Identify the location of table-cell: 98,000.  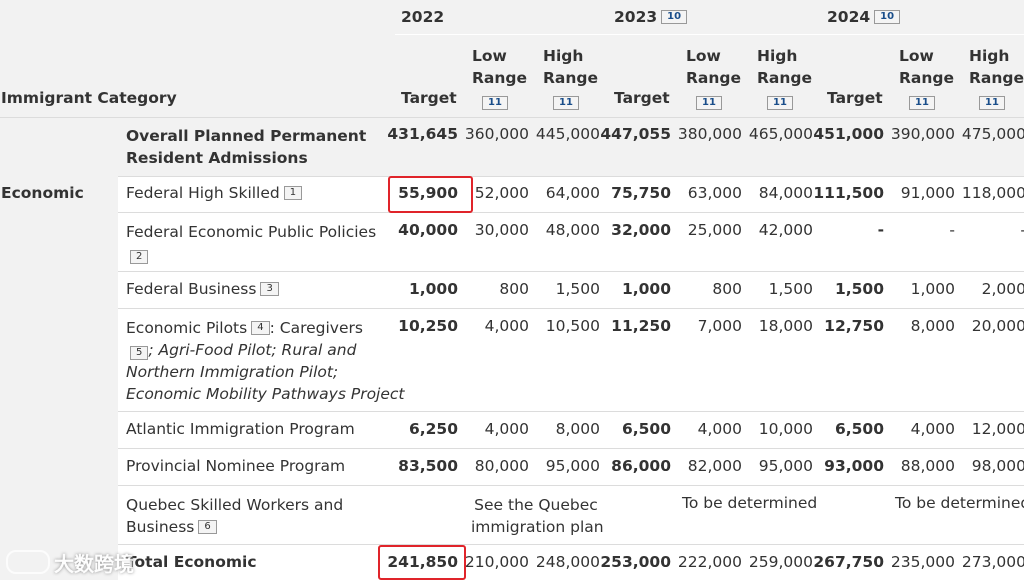
(997, 466).